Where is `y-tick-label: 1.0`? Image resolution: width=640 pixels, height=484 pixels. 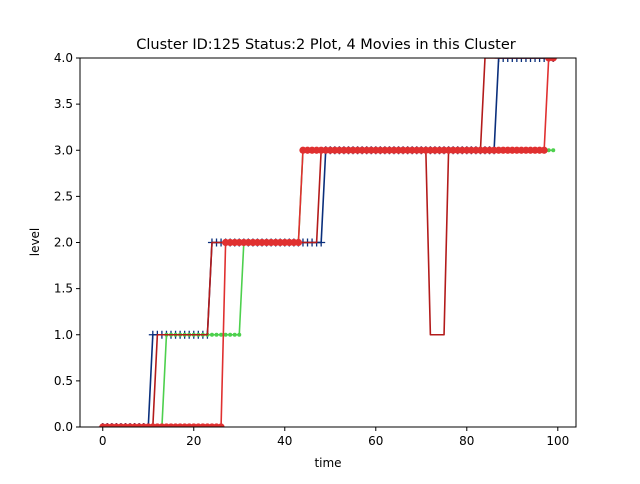
y-tick-label: 1.0 is located at coordinates (63, 335).